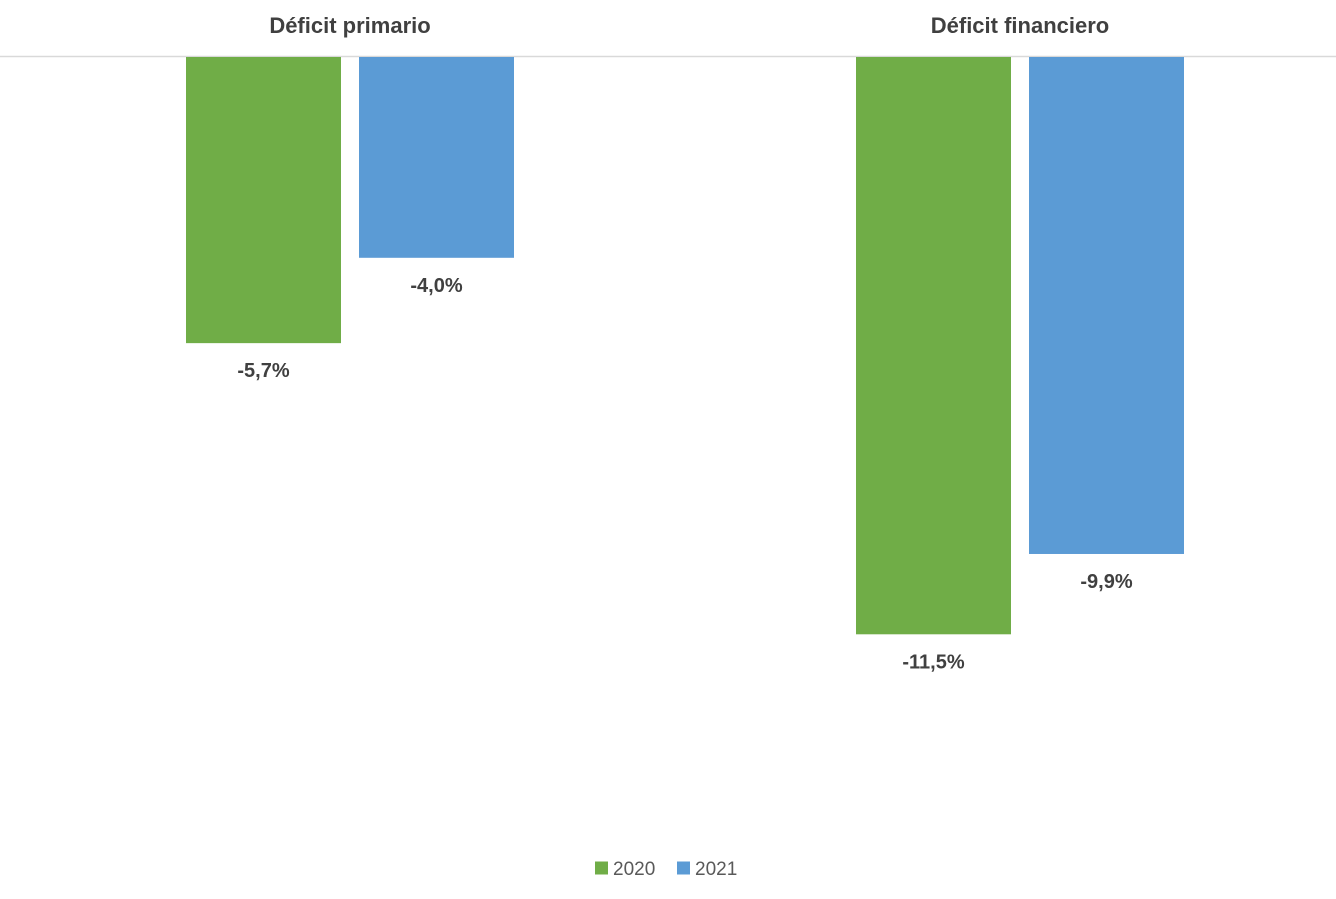 This screenshot has width=1336, height=899. What do you see at coordinates (1020, 25) in the screenshot?
I see `category-label: Déficit financiero` at bounding box center [1020, 25].